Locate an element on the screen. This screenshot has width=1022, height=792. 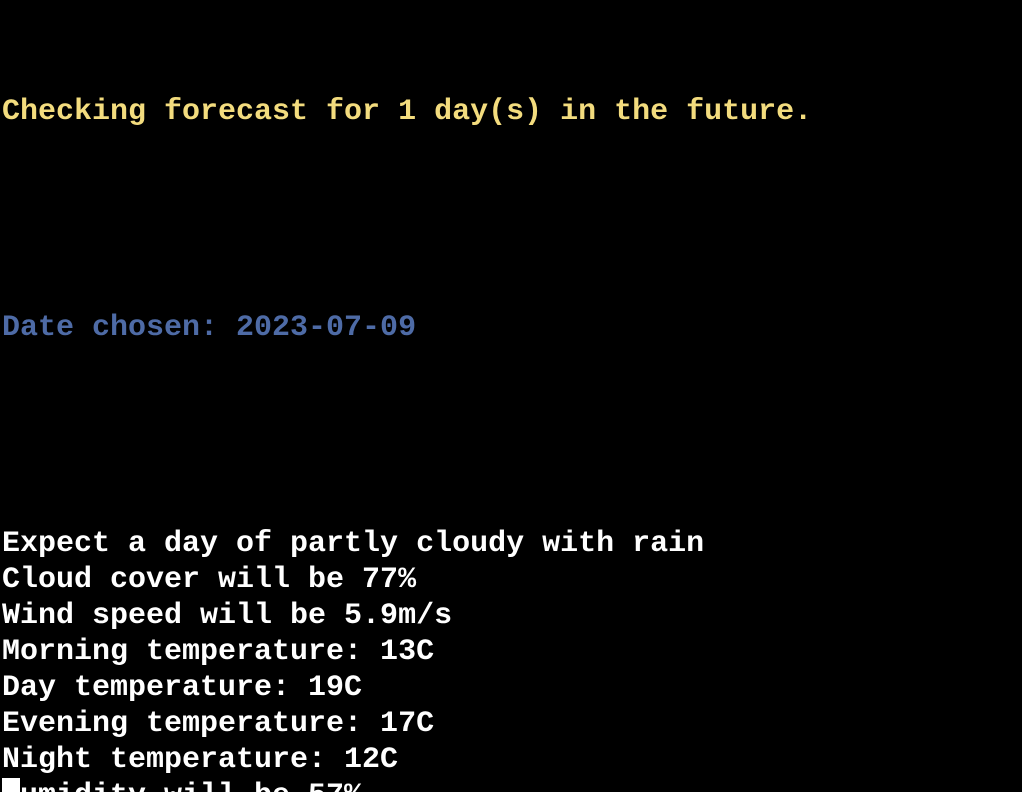
forecast-line: Cloud cover will be 77% is located at coordinates (209, 580).